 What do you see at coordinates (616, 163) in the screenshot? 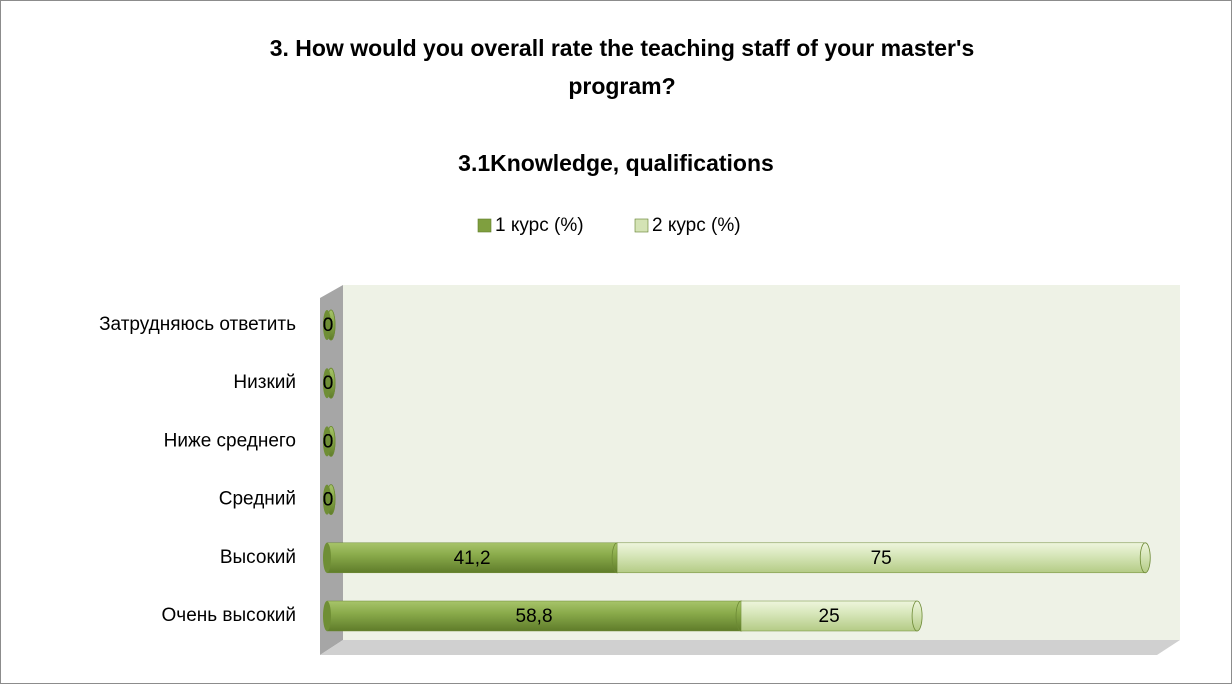
I see `chart-subtitle: 3.1Knowledge, qualifications` at bounding box center [616, 163].